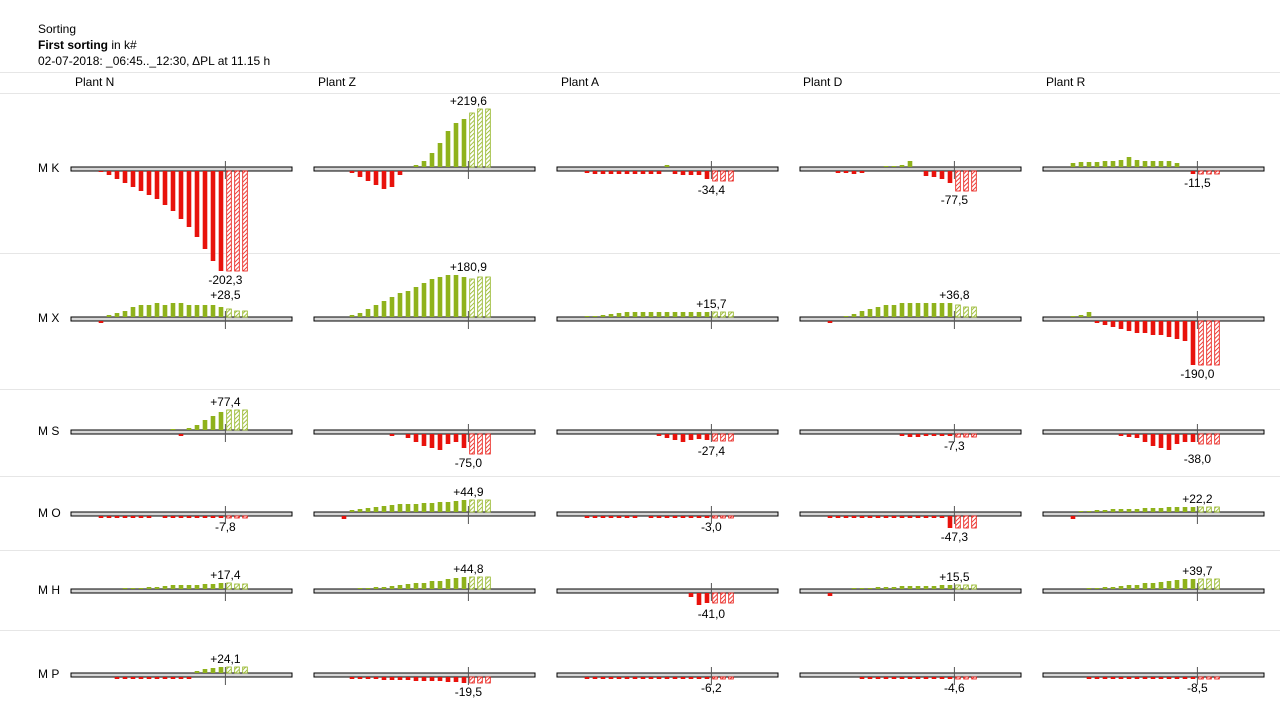 This screenshot has height=720, width=1280. Describe the element at coordinates (424, 581) in the screenshot. I see `cell-mh-plant-z: +44,8` at that location.